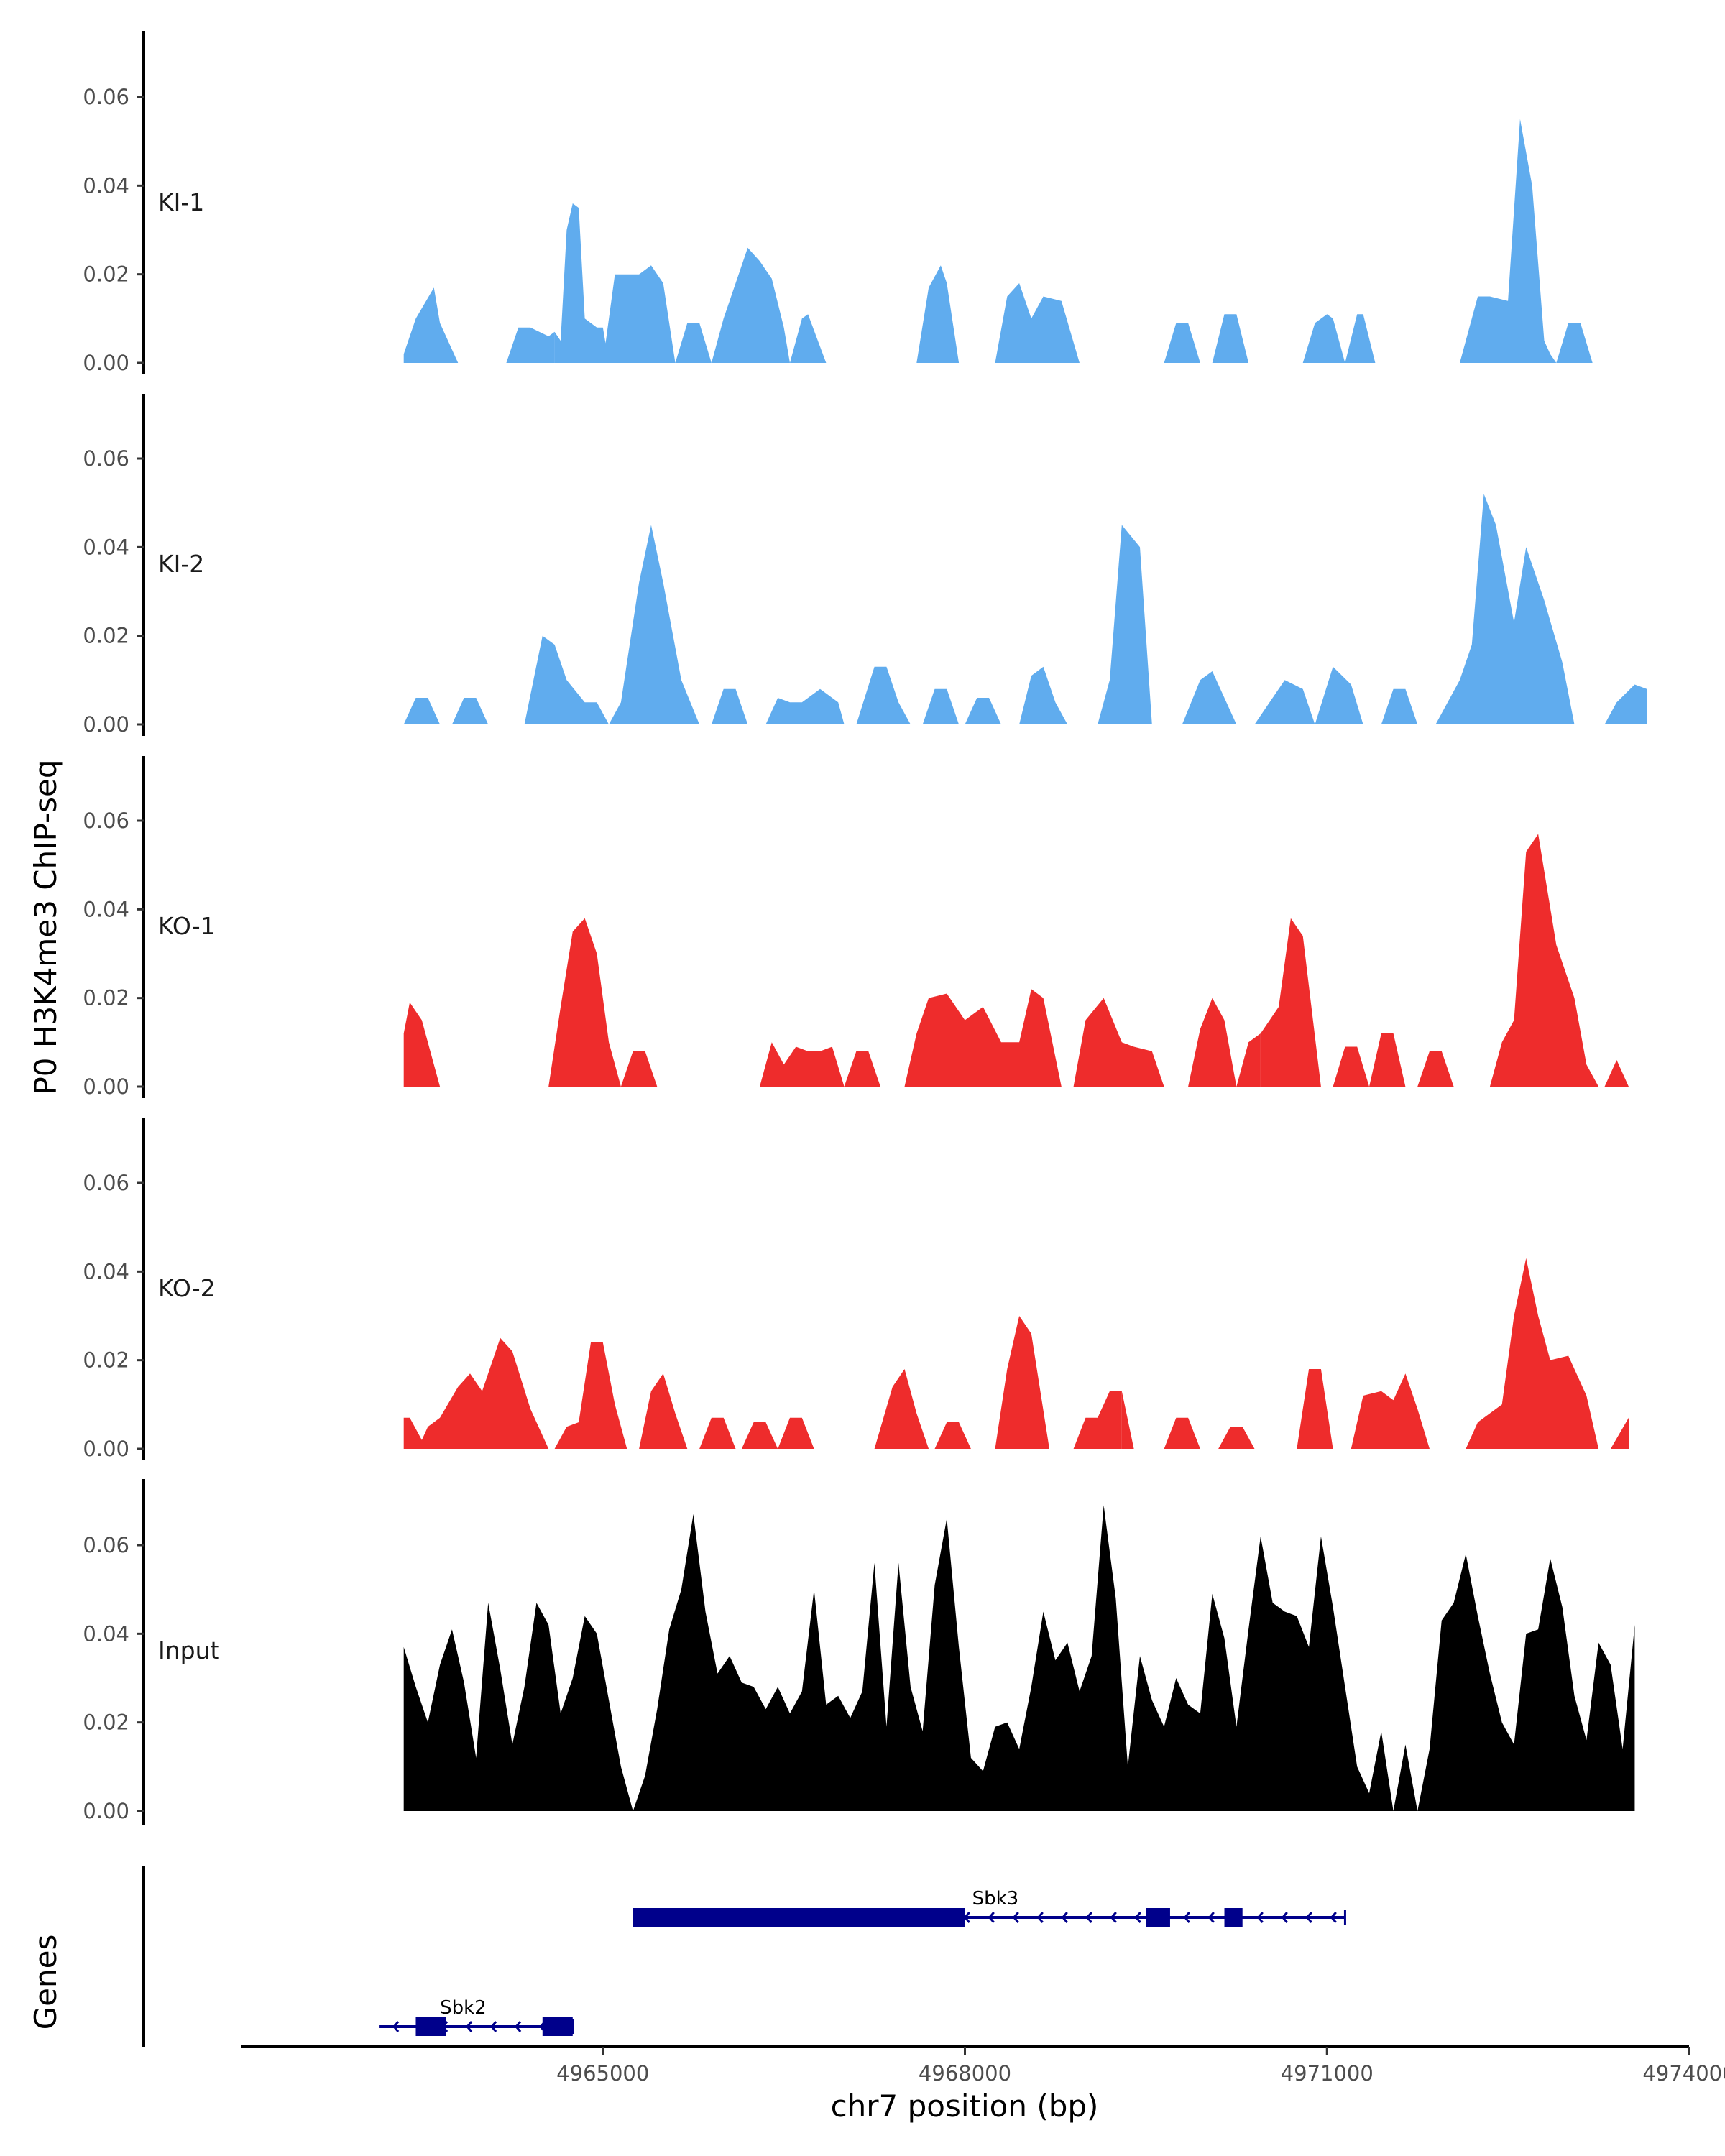 This screenshot has height=2156, width=1725. What do you see at coordinates (187, 926) in the screenshot?
I see `track-label: KO-1` at bounding box center [187, 926].